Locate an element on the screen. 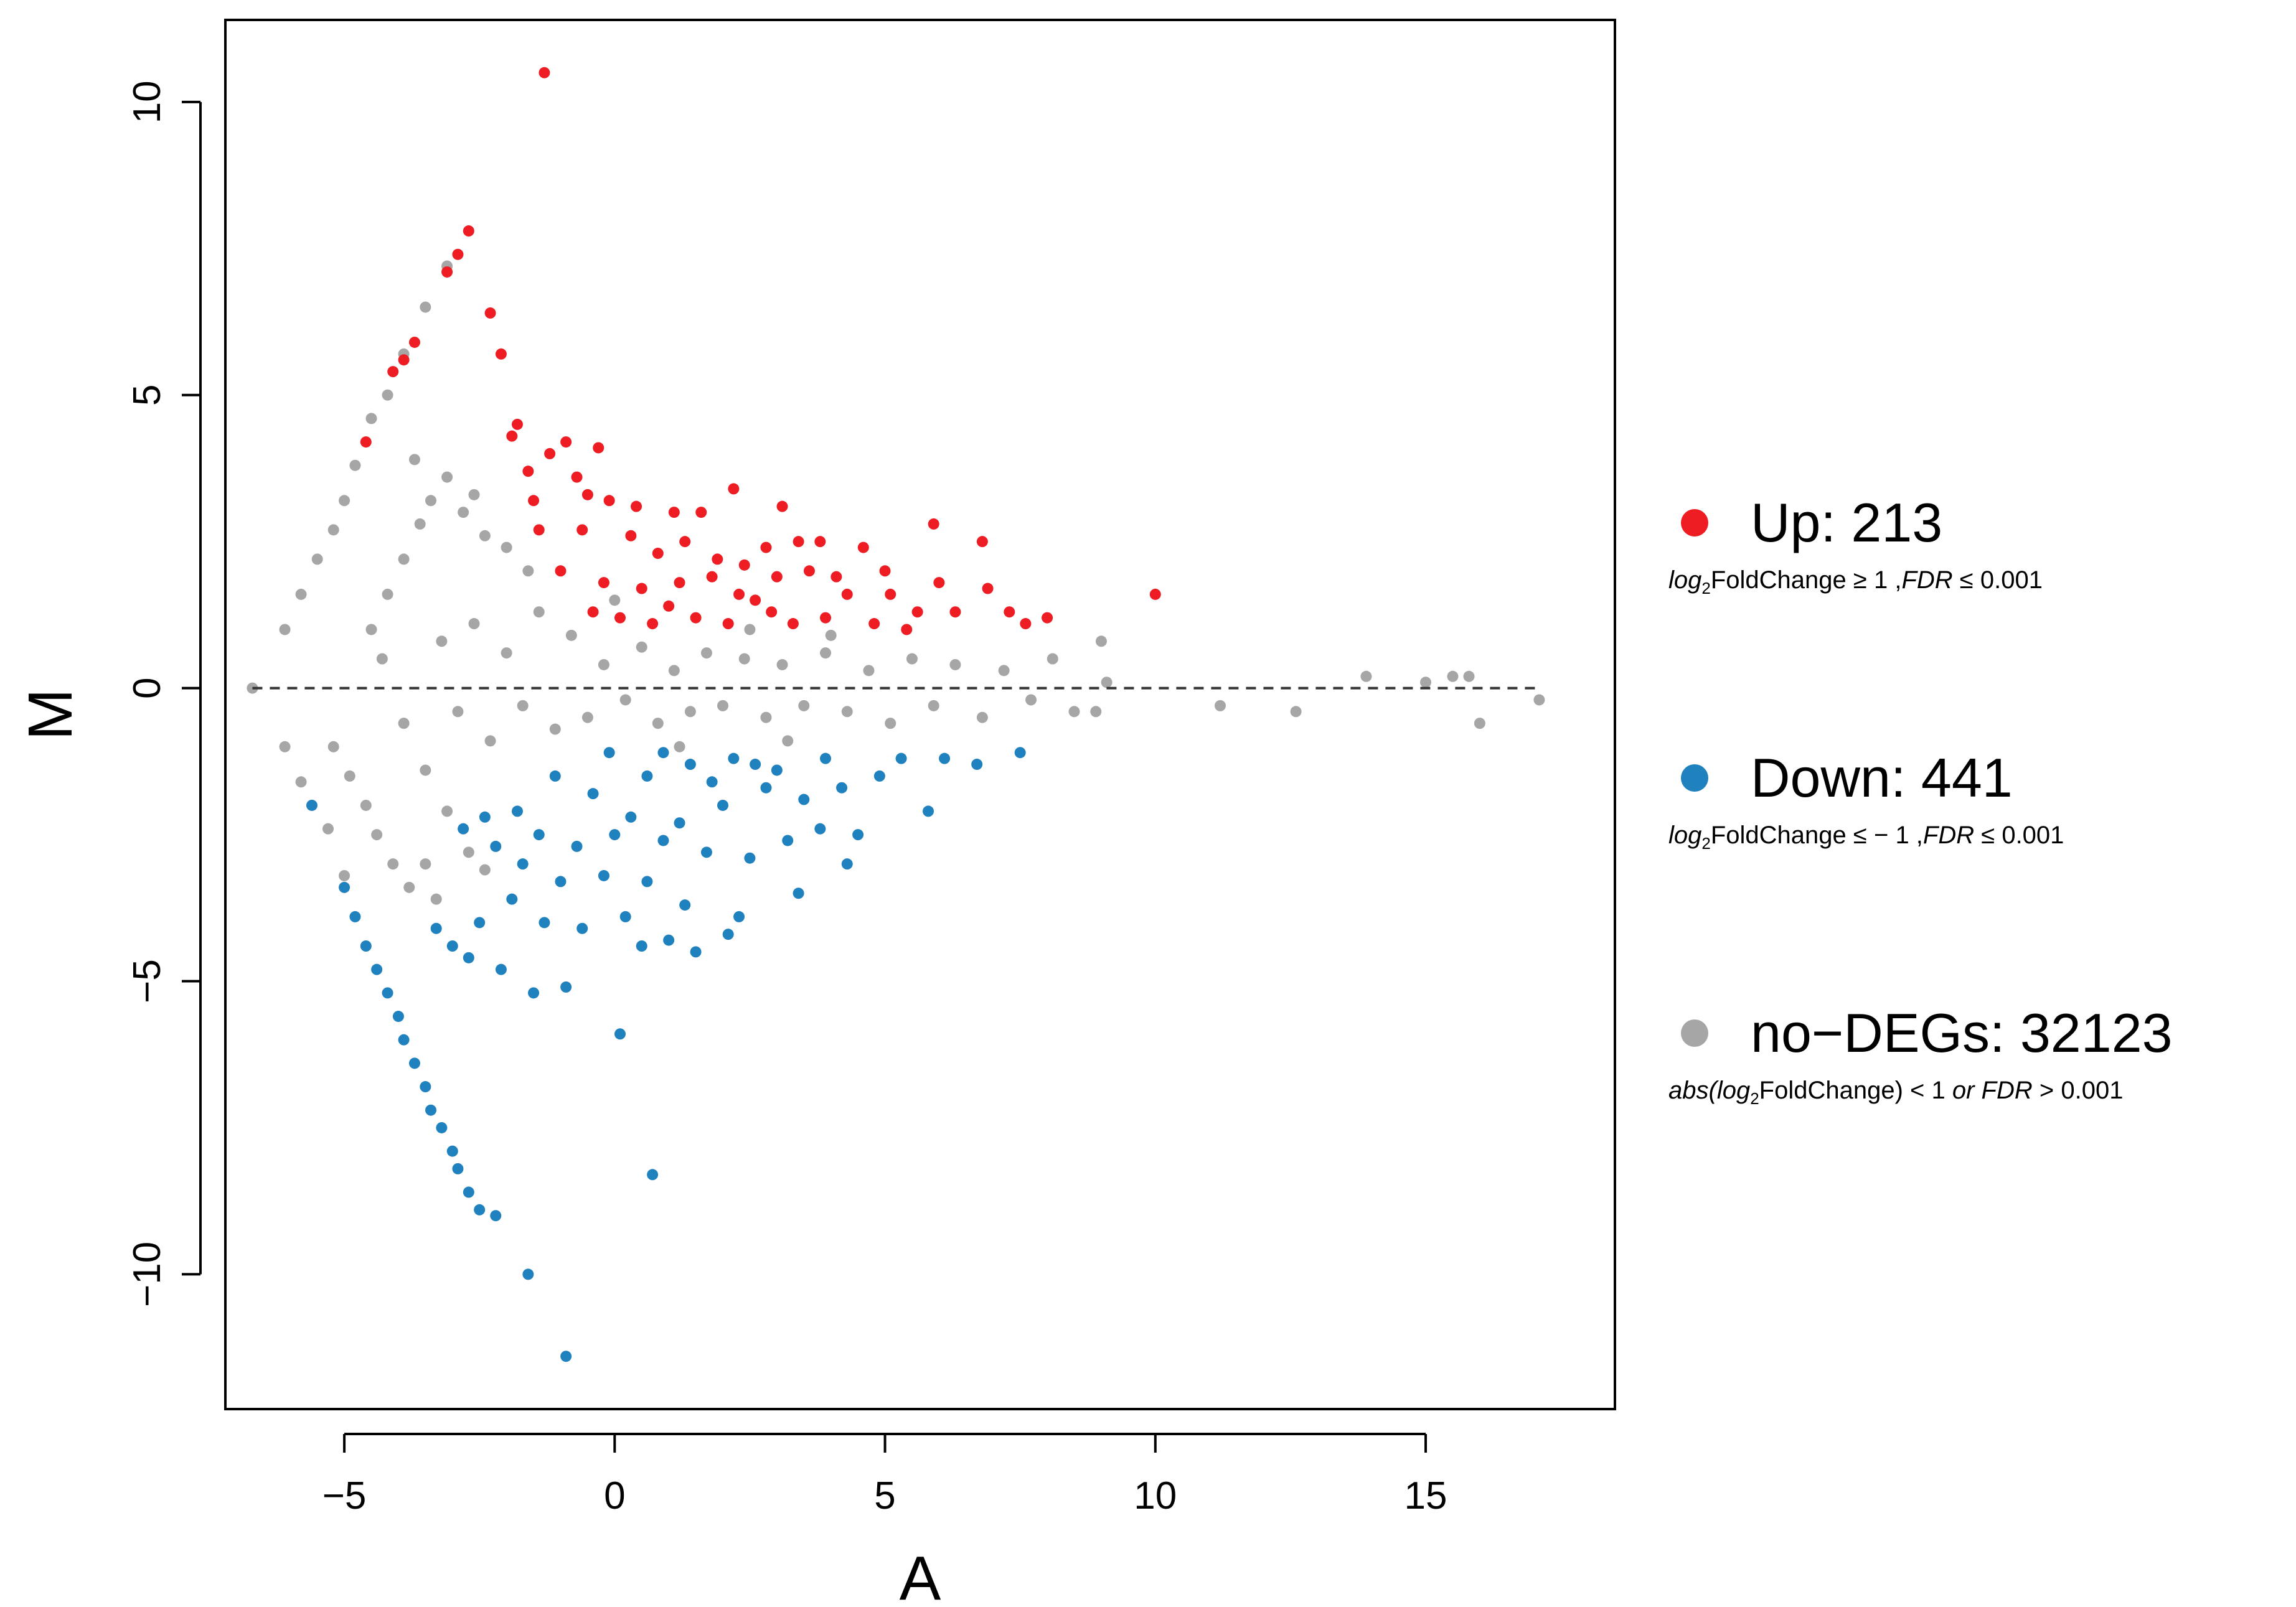 This screenshot has height=1607, width=2296. y-axis-label: M is located at coordinates (50, 714).